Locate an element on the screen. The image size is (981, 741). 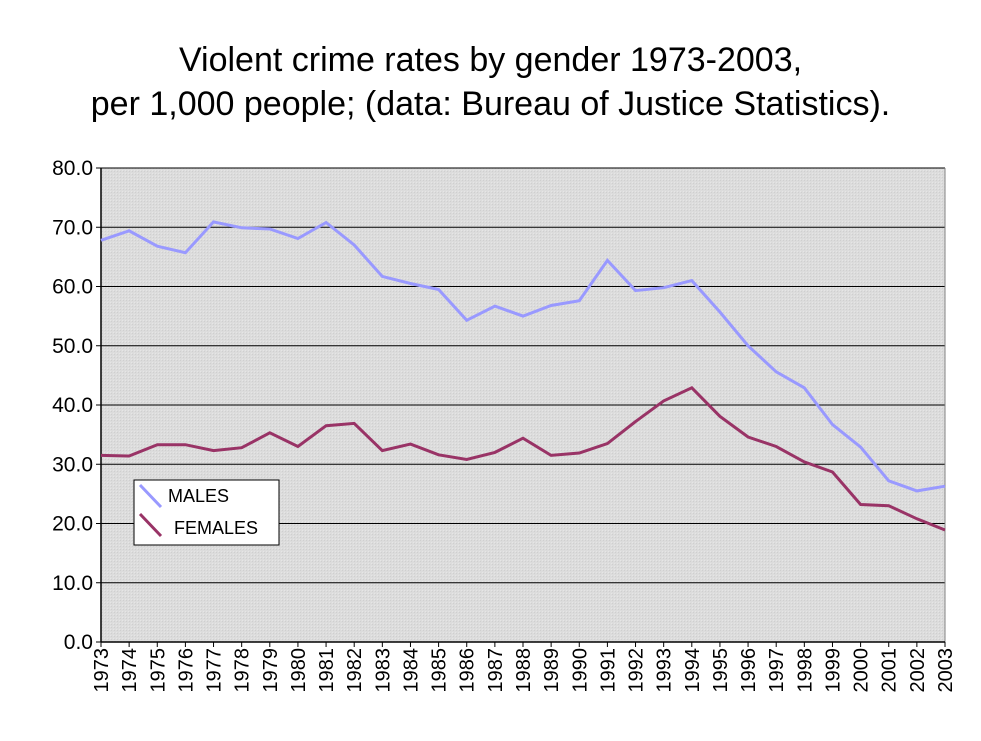
x-tick-label: 2003 is located at coordinates (946, 670).